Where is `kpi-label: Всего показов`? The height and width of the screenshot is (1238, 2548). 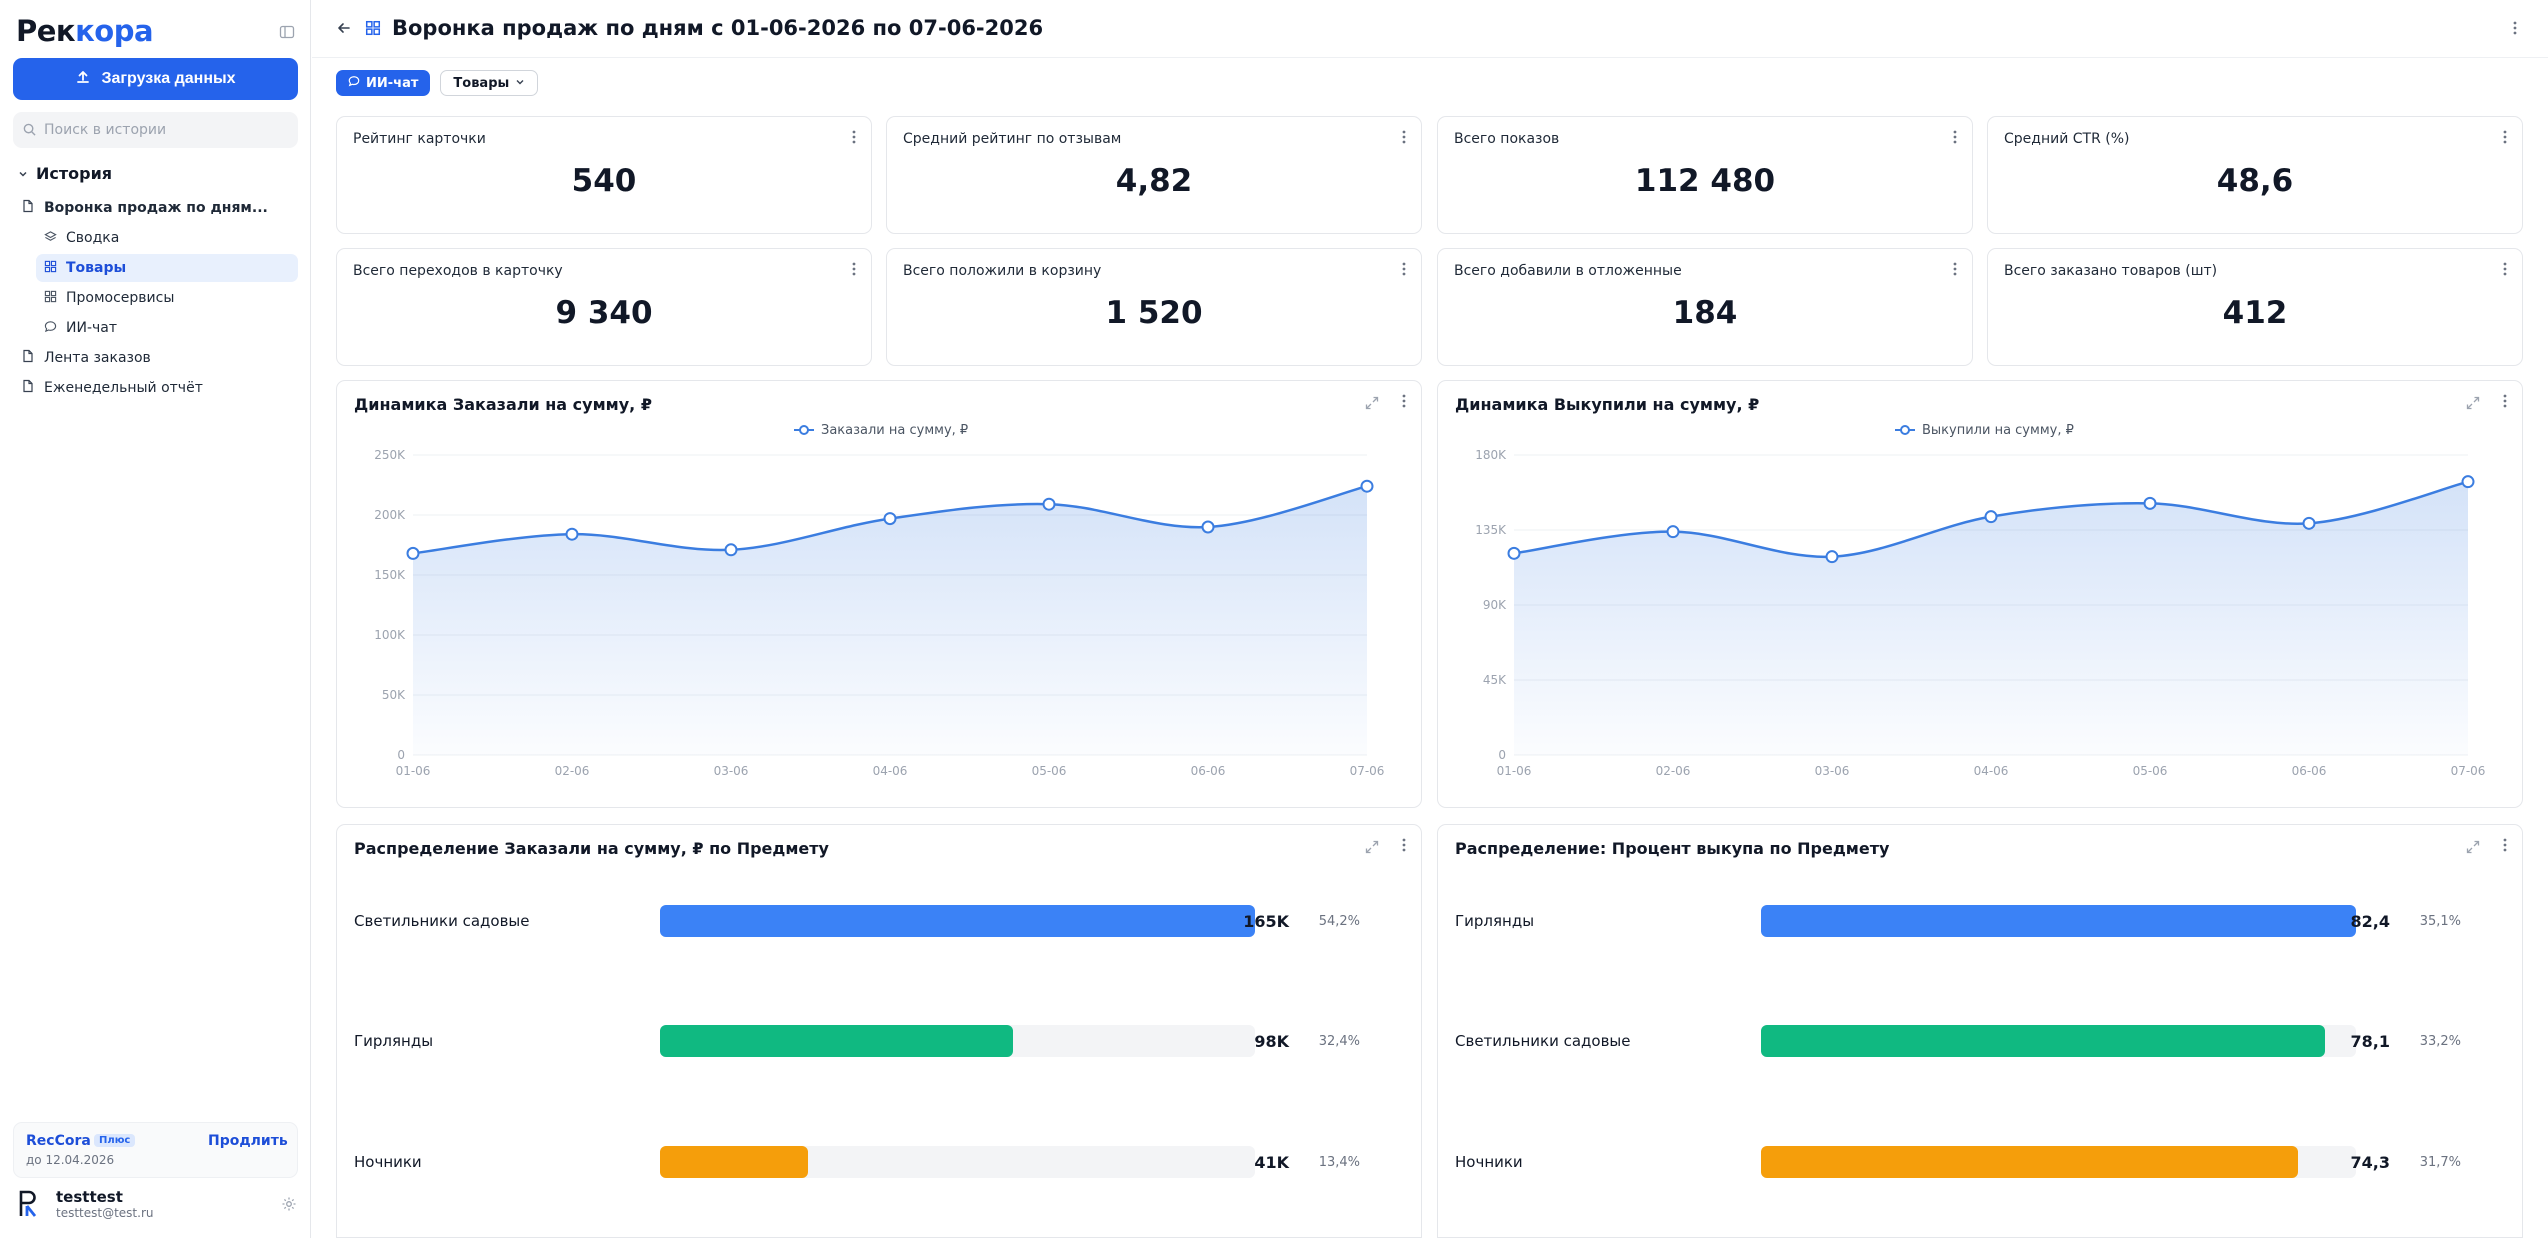 kpi-label: Всего показов is located at coordinates (1507, 139).